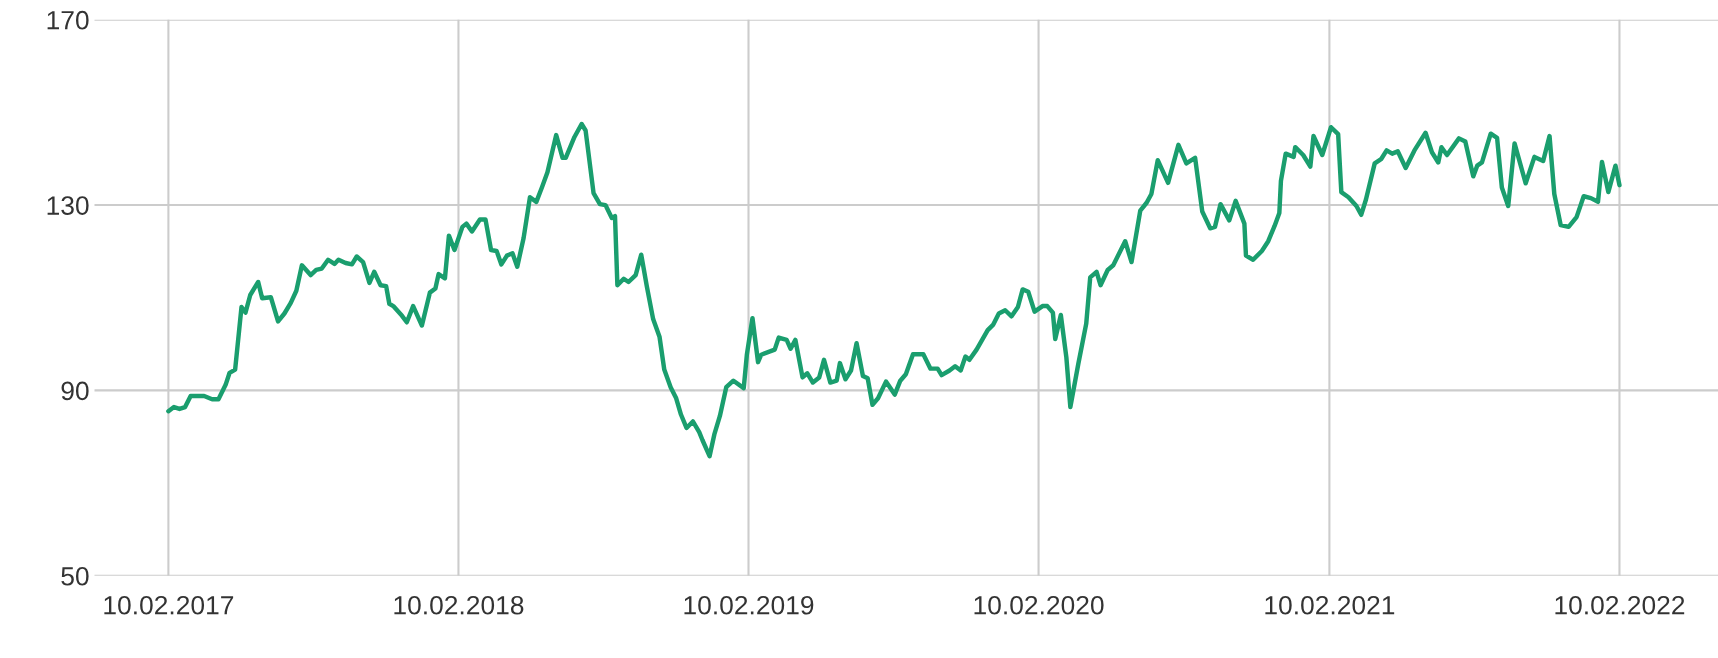 The height and width of the screenshot is (658, 1718). What do you see at coordinates (1039, 605) in the screenshot?
I see `x-tick-label: 10.02.2020` at bounding box center [1039, 605].